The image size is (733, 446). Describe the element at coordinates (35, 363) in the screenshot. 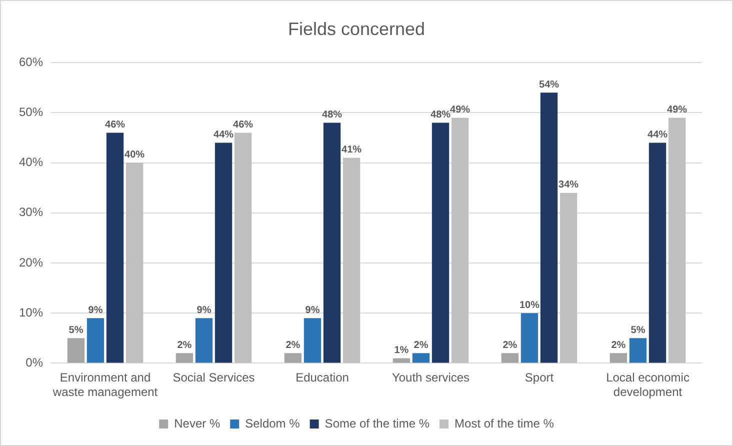

I see `y-tick-label: 0%` at that location.